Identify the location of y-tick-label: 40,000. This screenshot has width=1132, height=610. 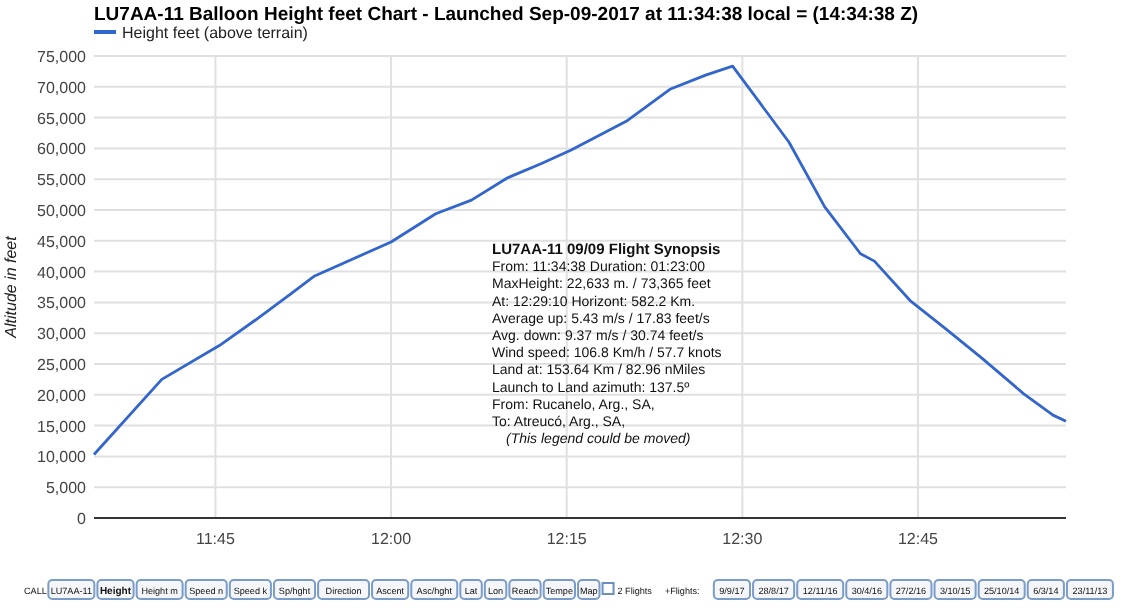
(62, 272).